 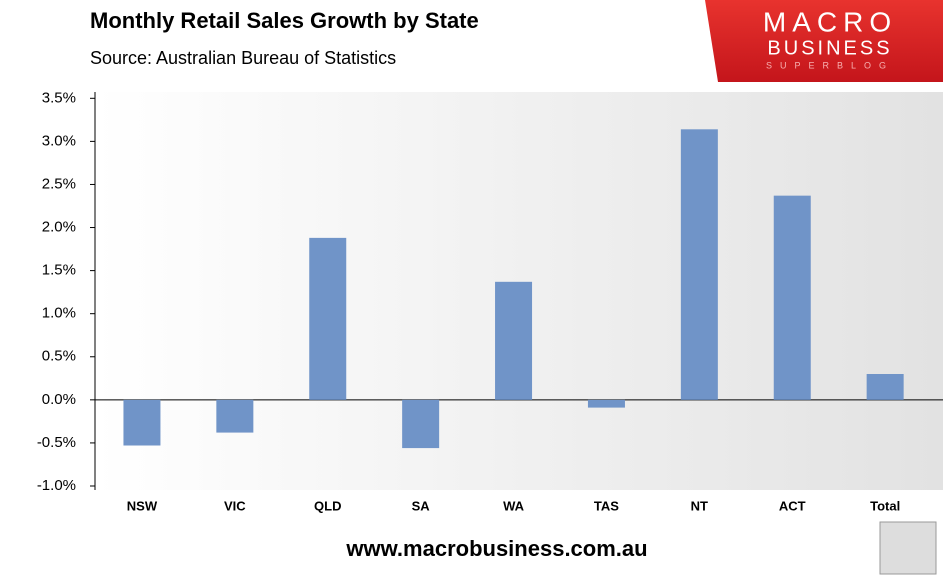 What do you see at coordinates (59, 183) in the screenshot?
I see `y-tick-label: 2.5%` at bounding box center [59, 183].